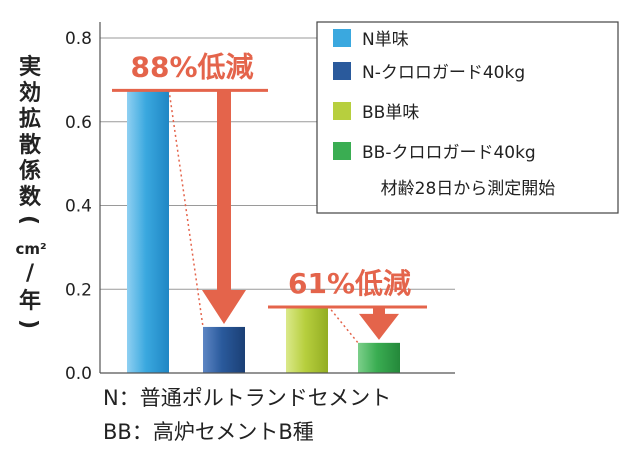 This screenshot has height=462, width=642. I want to click on y-tick-label: 0.6, so click(78, 123).